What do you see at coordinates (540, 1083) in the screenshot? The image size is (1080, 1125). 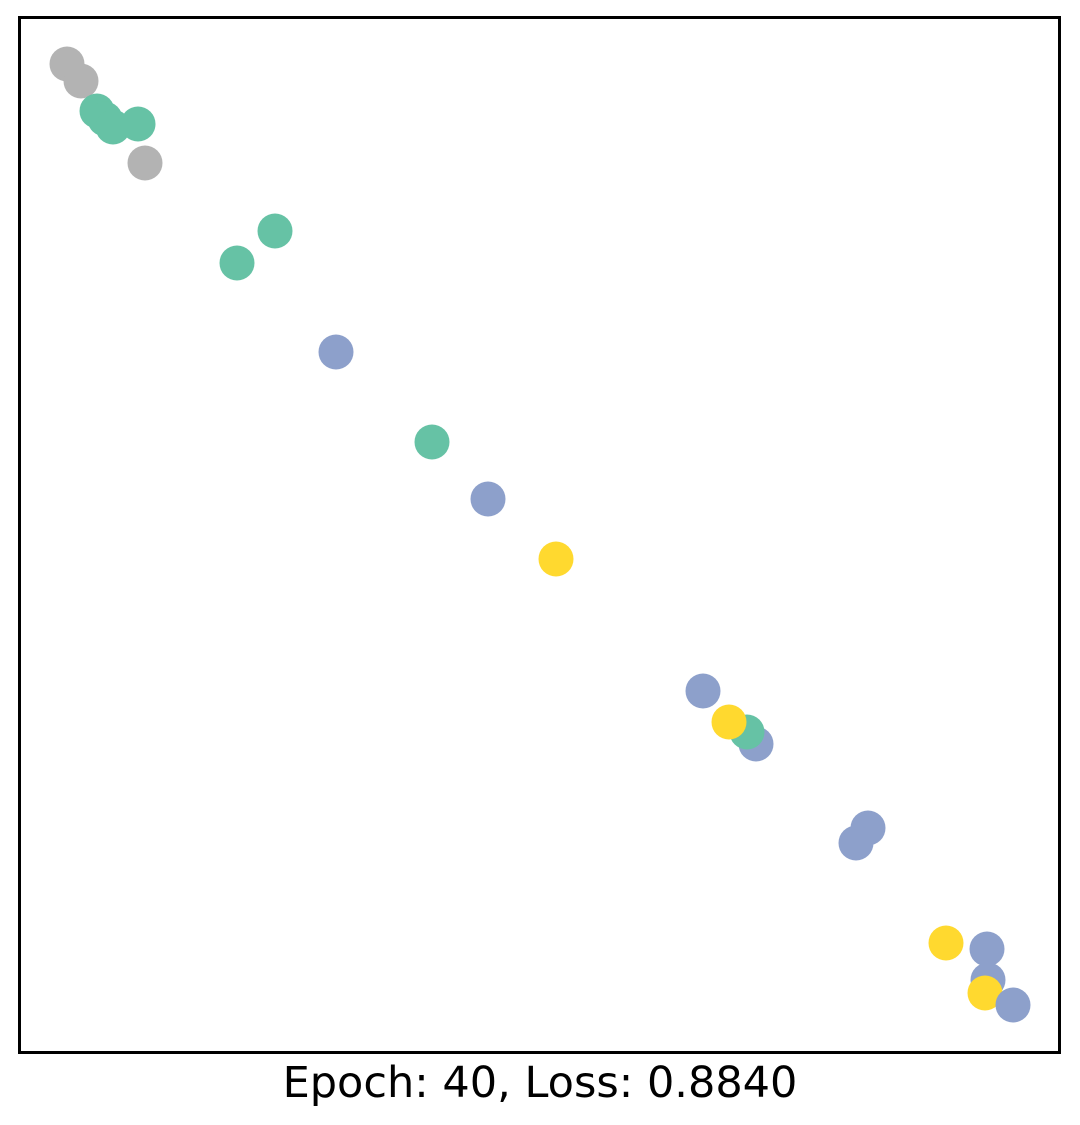 I see `epoch-loss-caption: Epoch: 40, Loss: 0.8840` at bounding box center [540, 1083].